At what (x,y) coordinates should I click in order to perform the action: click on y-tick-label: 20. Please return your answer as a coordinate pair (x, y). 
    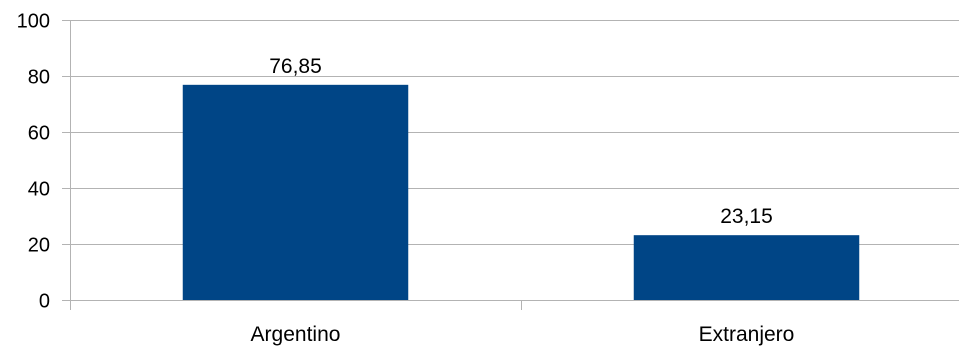
    Looking at the image, I should click on (39, 246).